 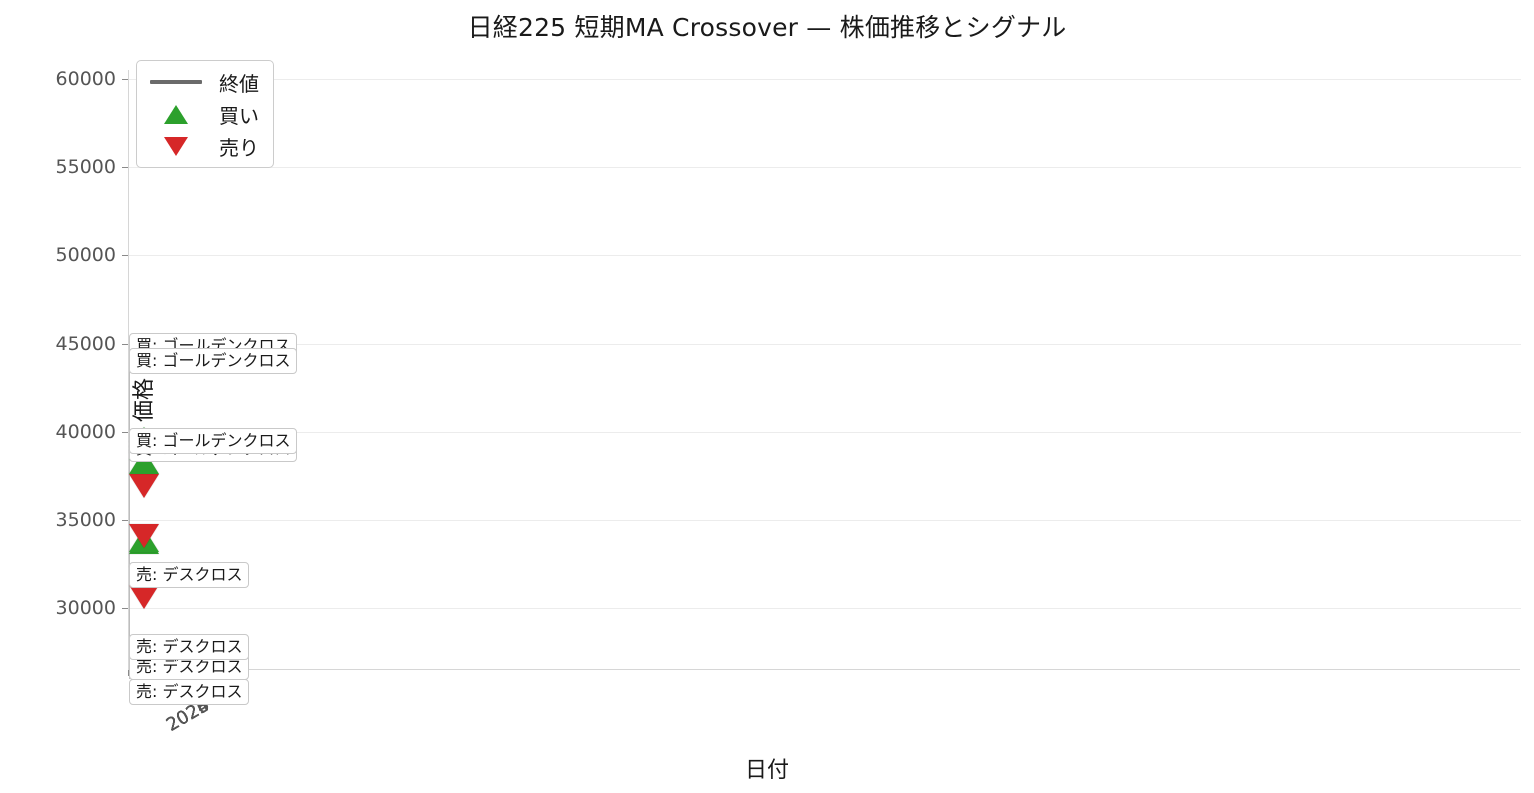 I want to click on y-tick-label: 35000, so click(x=85, y=520).